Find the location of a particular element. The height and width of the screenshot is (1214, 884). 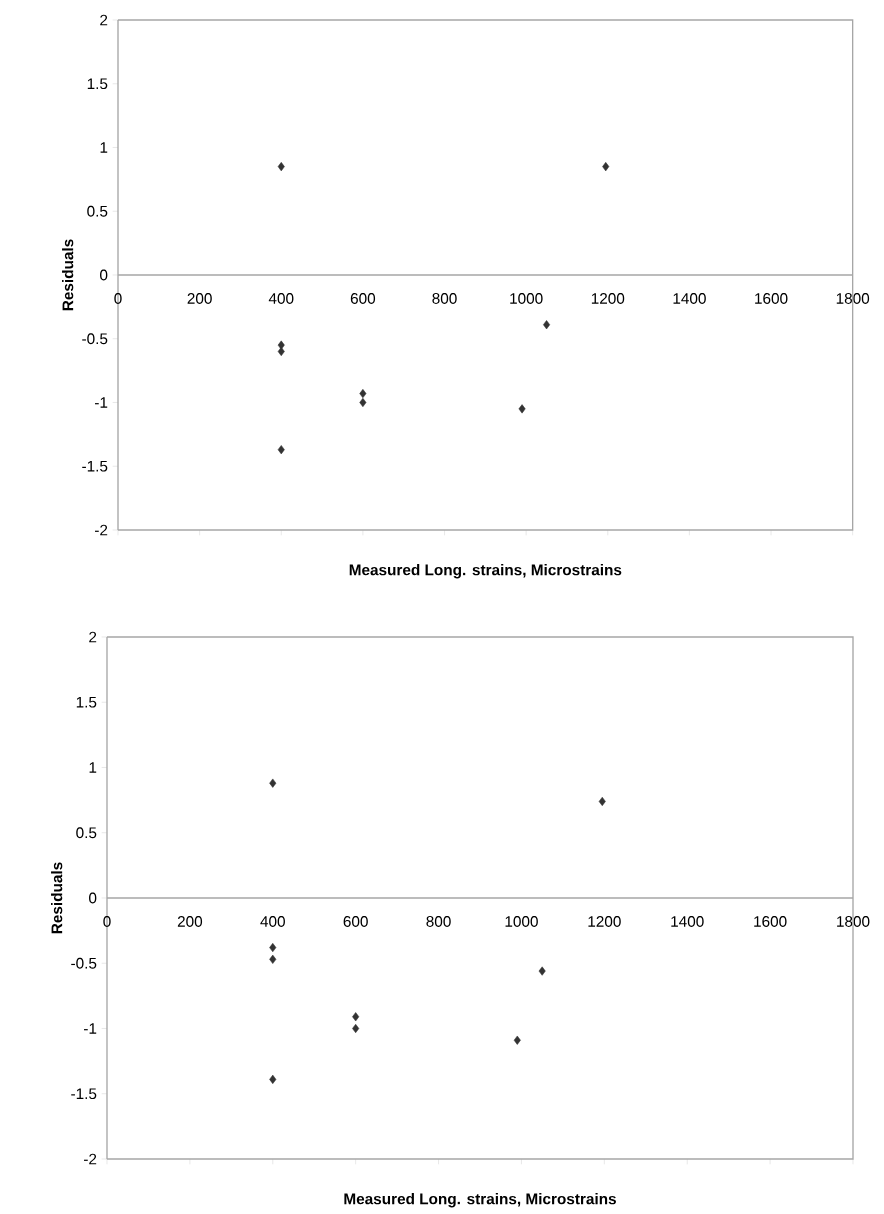

x-tick-label: 0 is located at coordinates (118, 298).